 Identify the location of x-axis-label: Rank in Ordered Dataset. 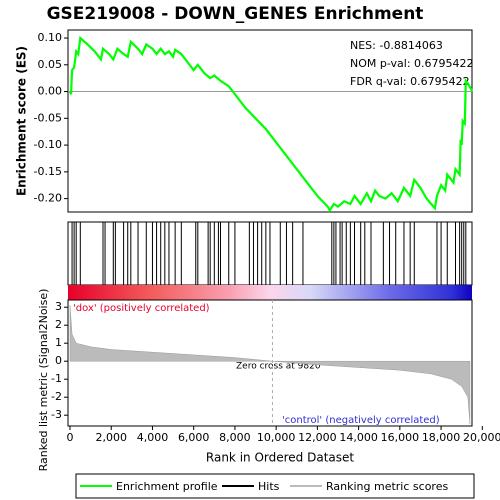
(280, 458).